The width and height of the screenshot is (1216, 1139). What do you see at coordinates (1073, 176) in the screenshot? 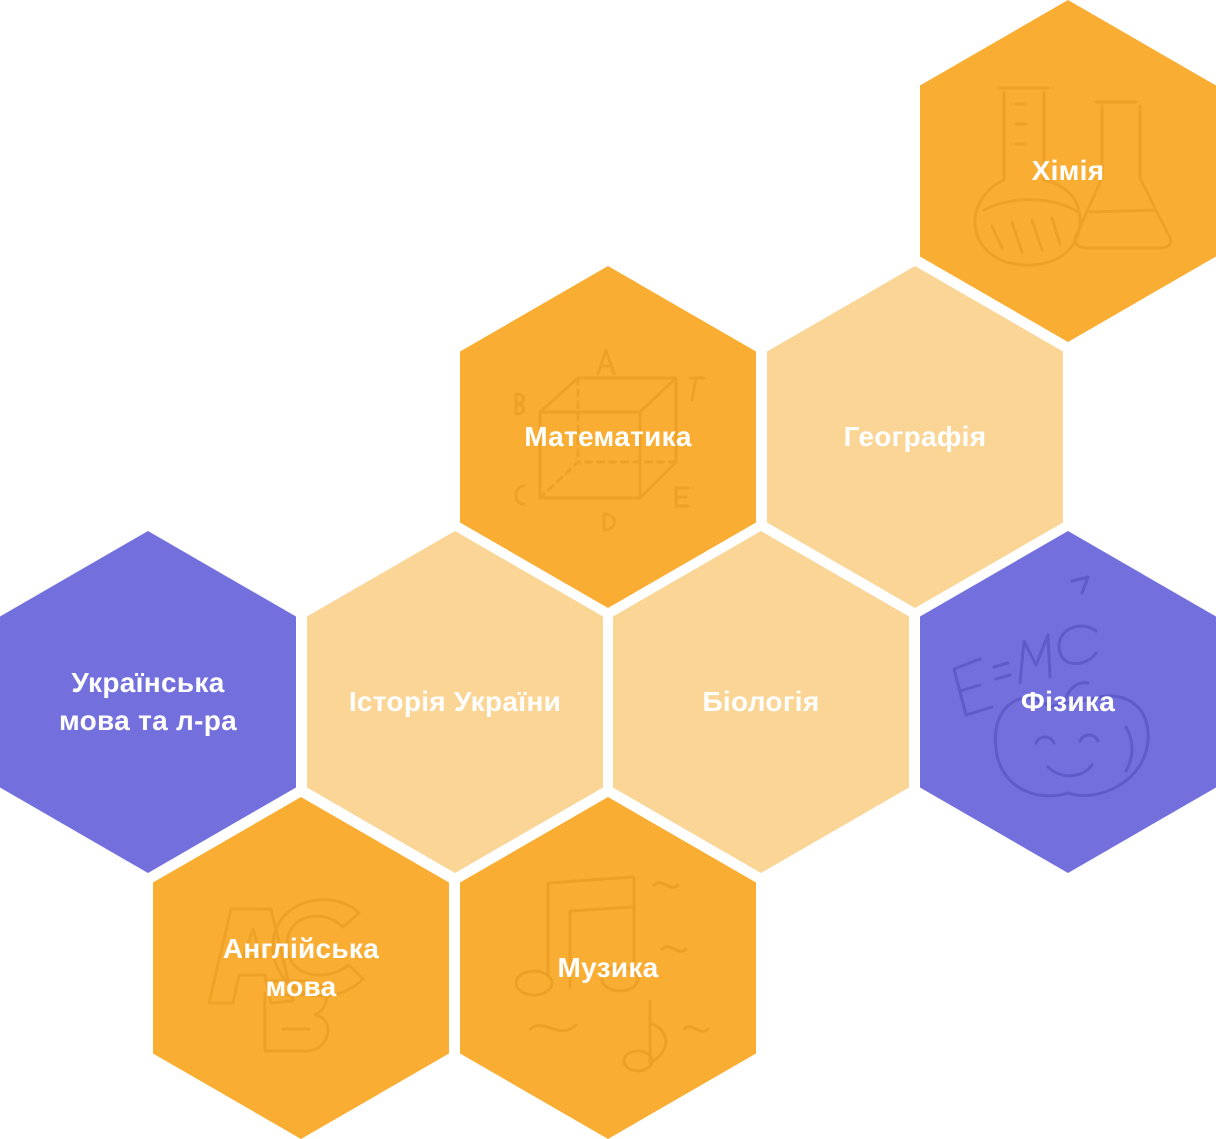
I see `flask-icon` at bounding box center [1073, 176].